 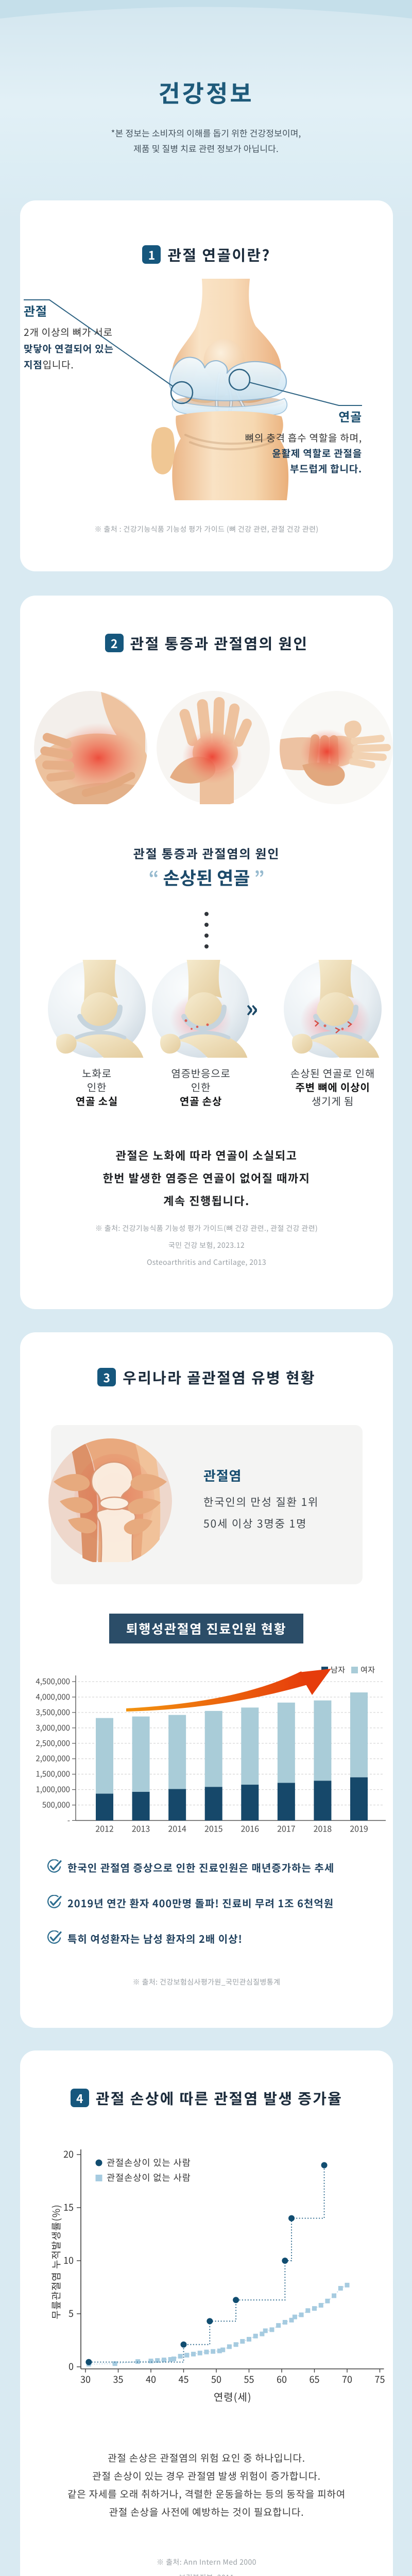 I want to click on svg-text: 1,500,000, so click(x=53, y=1774).